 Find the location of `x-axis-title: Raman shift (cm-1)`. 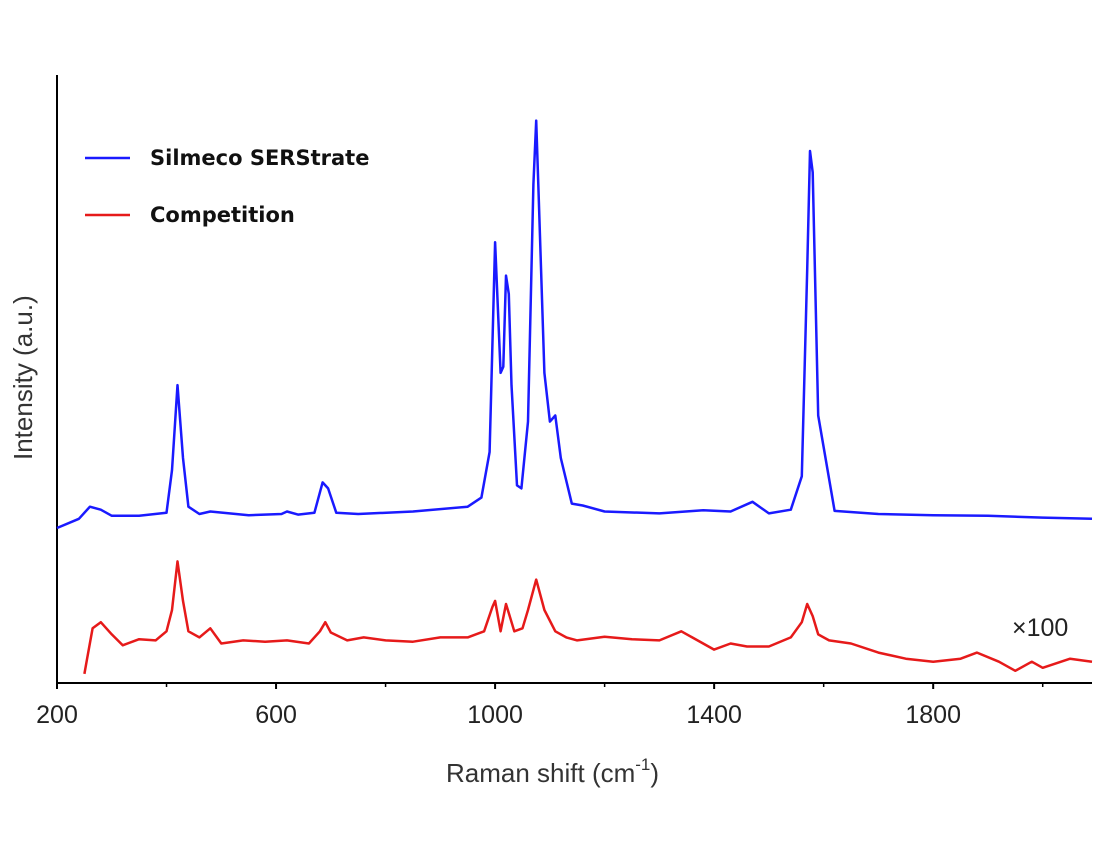

x-axis-title: Raman shift (cm-1) is located at coordinates (552, 771).